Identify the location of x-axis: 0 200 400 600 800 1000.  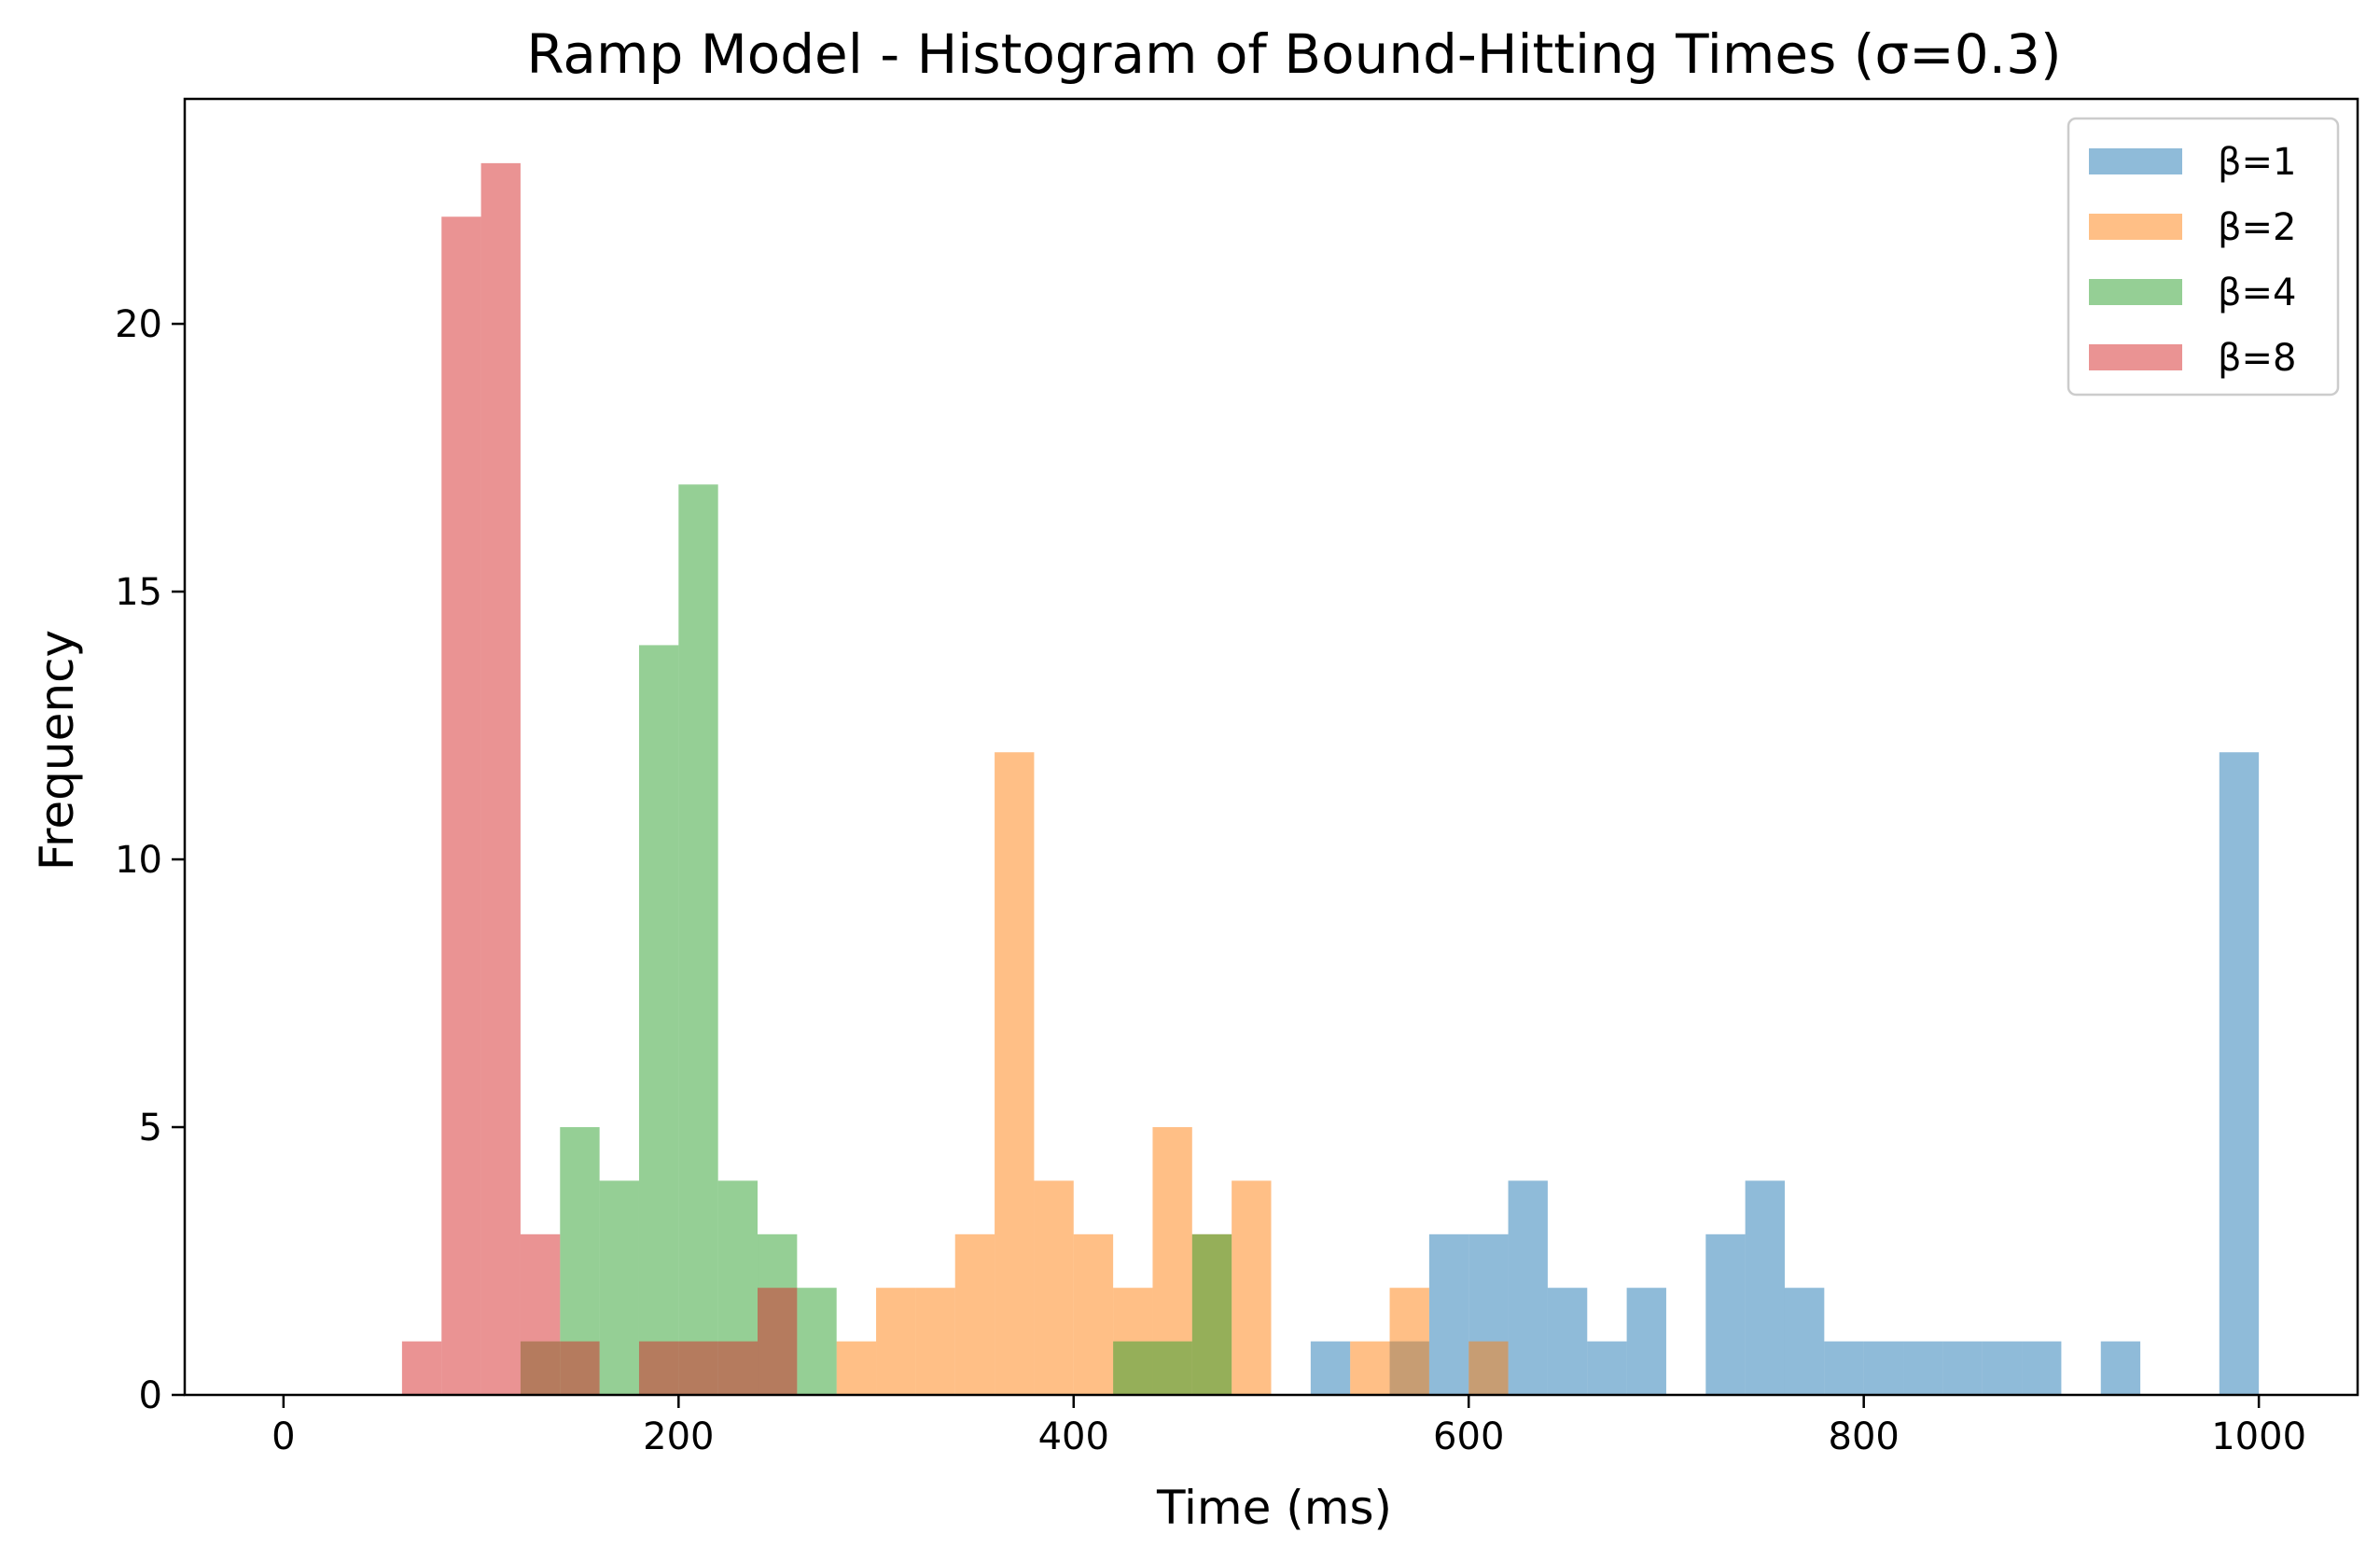
(1288, 1426).